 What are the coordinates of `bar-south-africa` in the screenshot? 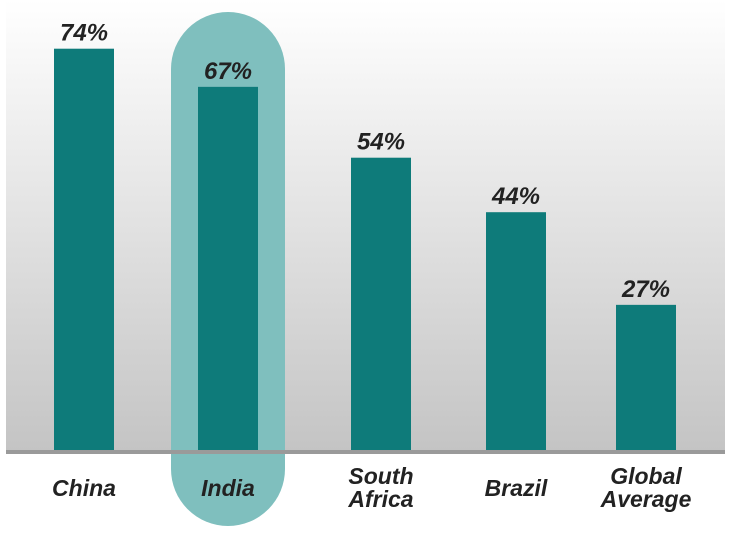 It's located at (381, 304).